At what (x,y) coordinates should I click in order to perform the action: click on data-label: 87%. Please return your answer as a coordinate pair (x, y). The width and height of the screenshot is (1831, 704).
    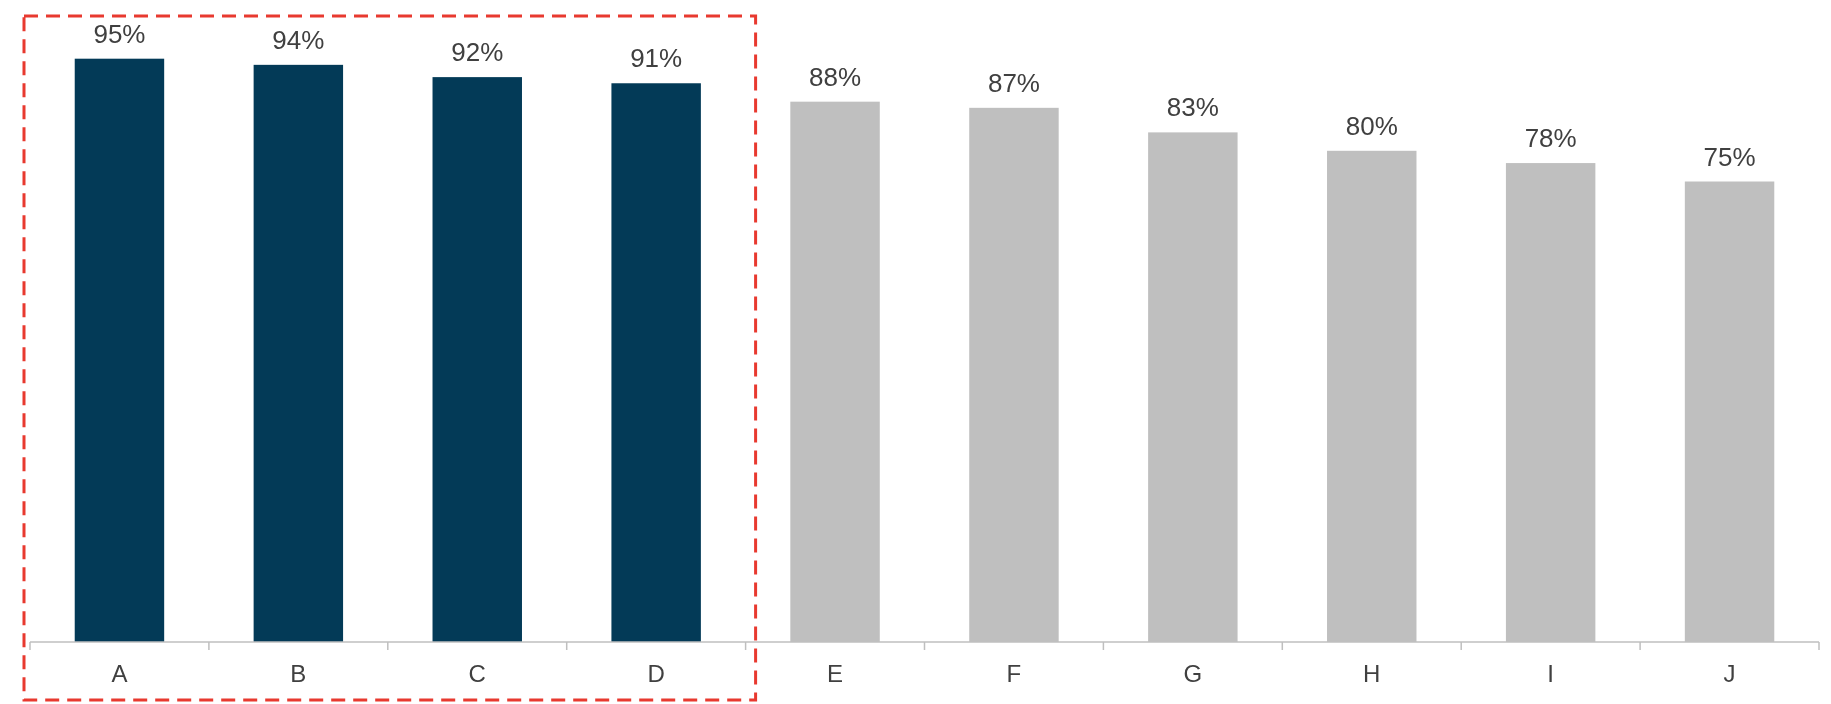
    Looking at the image, I should click on (1013, 82).